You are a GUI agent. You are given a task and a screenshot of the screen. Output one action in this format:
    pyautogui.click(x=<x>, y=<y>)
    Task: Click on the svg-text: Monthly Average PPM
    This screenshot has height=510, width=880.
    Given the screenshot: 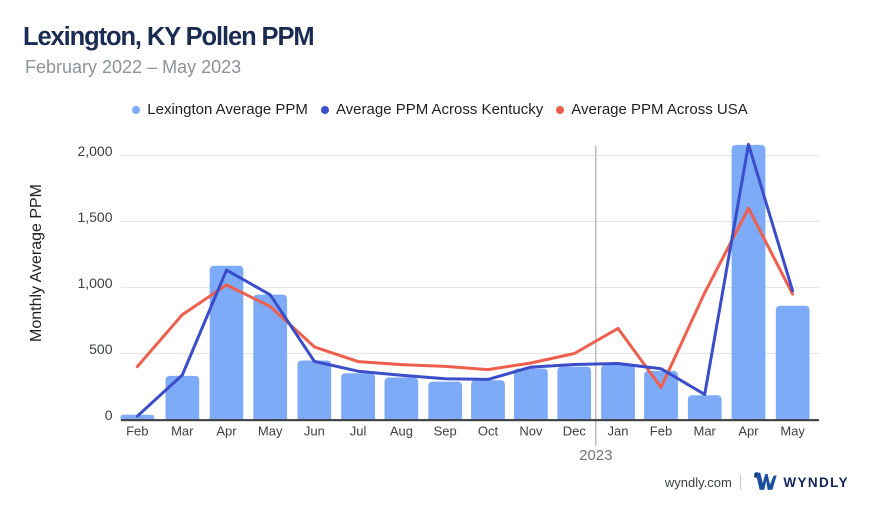 What is the action you would take?
    pyautogui.click(x=36, y=263)
    